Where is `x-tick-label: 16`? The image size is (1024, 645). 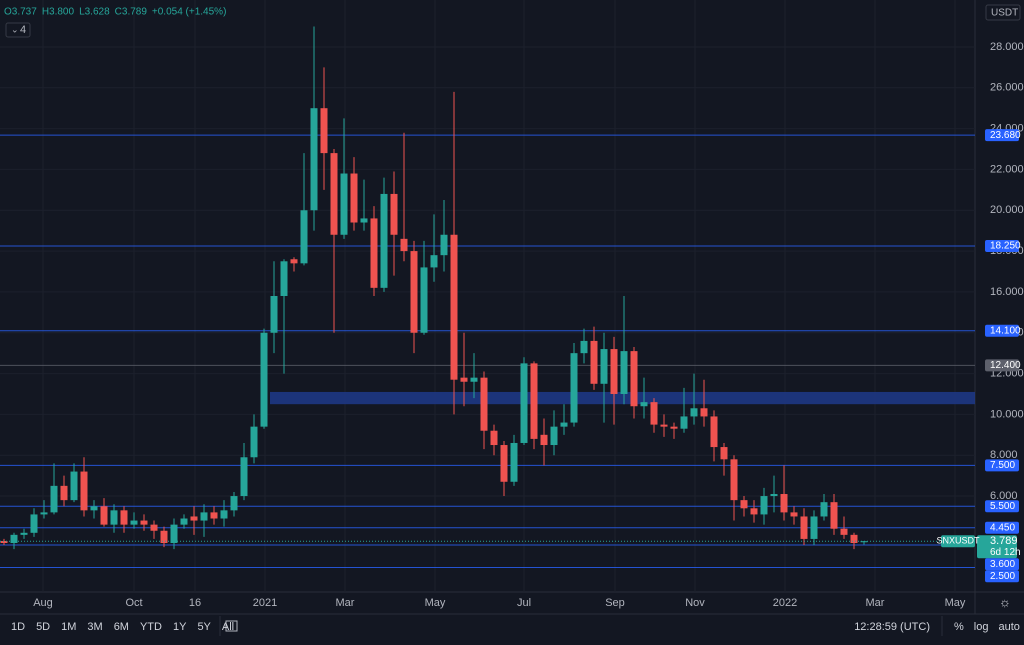 x-tick-label: 16 is located at coordinates (195, 603).